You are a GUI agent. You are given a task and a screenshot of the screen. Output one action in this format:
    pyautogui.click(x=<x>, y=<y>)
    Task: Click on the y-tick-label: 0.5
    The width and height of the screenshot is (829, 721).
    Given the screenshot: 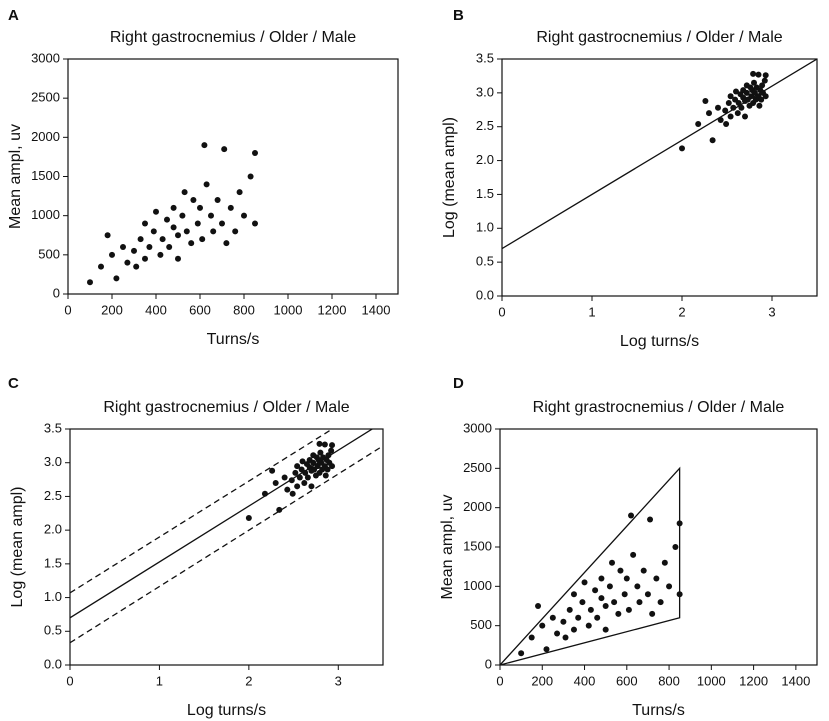 What is the action you would take?
    pyautogui.click(x=53, y=630)
    